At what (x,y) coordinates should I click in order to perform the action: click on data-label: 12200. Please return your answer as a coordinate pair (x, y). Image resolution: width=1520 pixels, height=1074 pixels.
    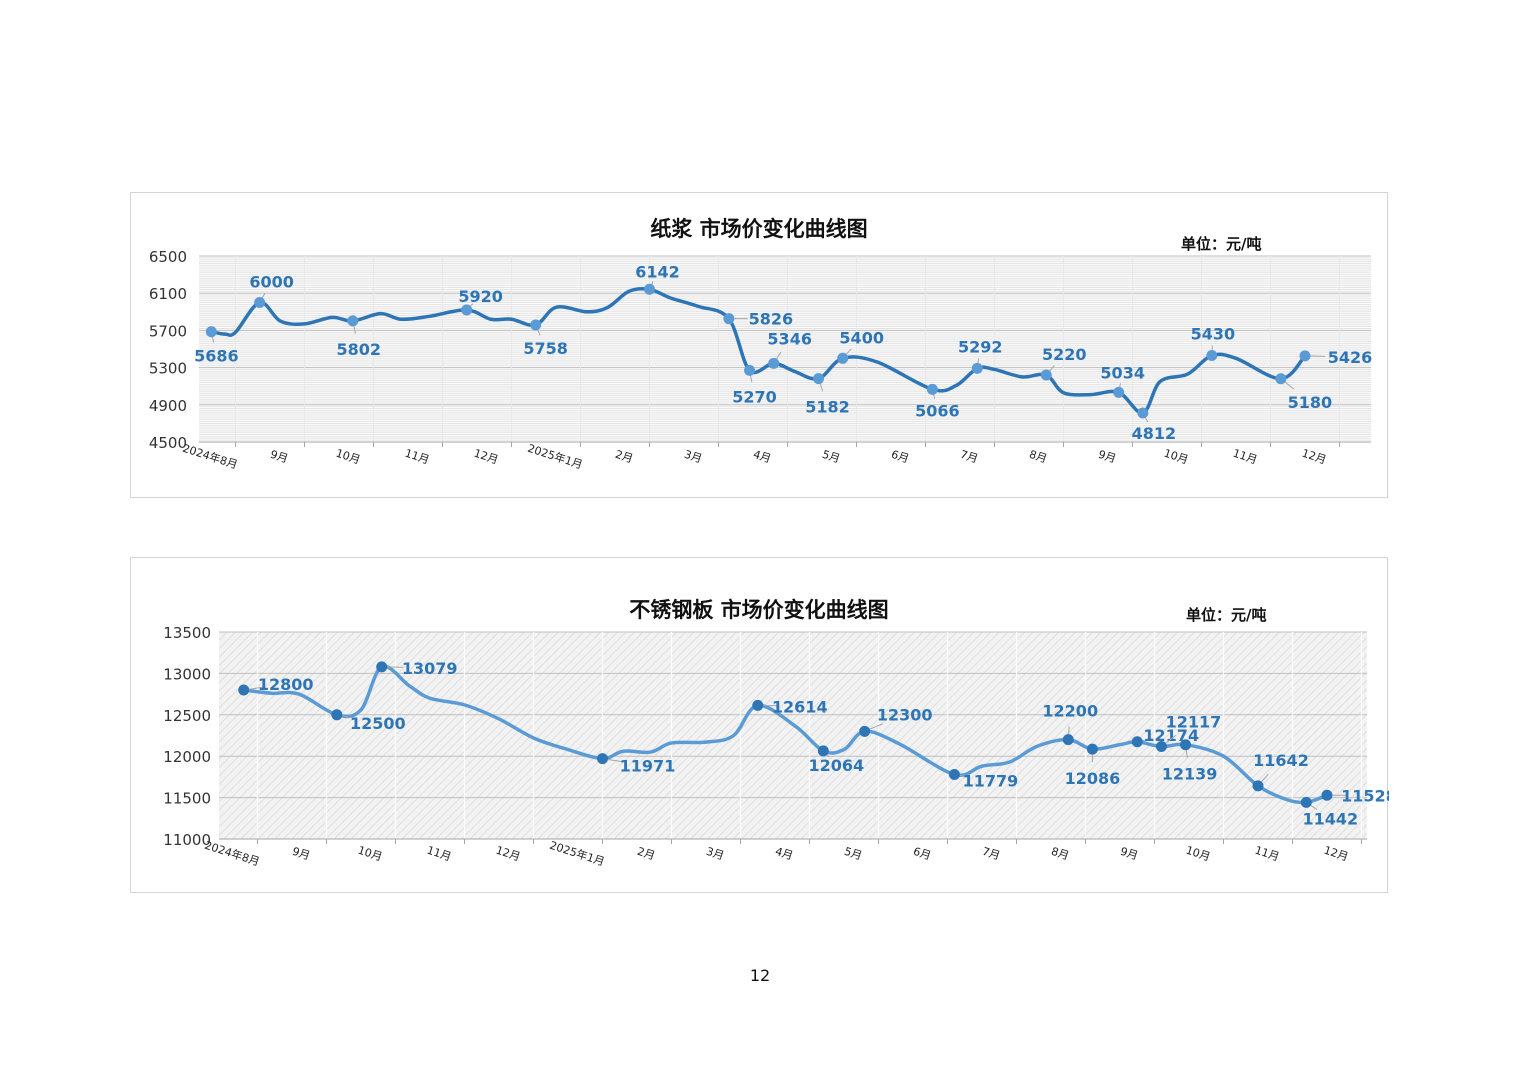
    Looking at the image, I should click on (1070, 711).